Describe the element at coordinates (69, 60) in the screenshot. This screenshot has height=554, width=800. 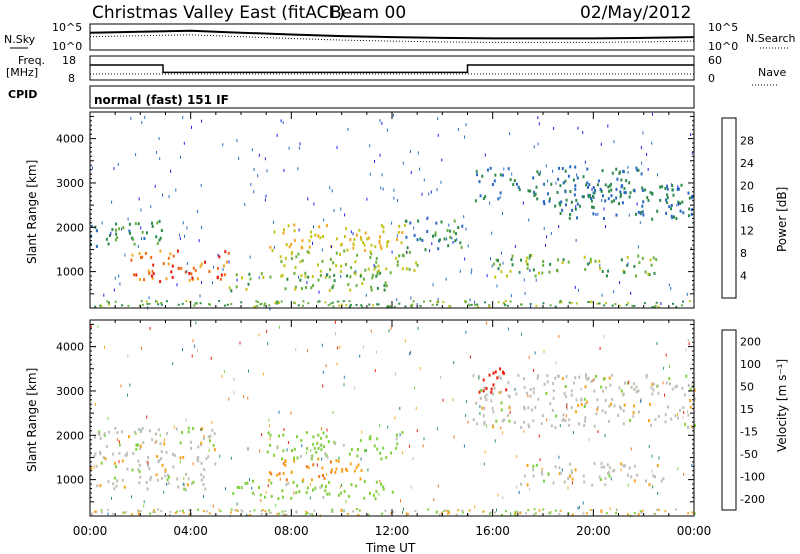
I see `freq-left-tick-top: 18` at that location.